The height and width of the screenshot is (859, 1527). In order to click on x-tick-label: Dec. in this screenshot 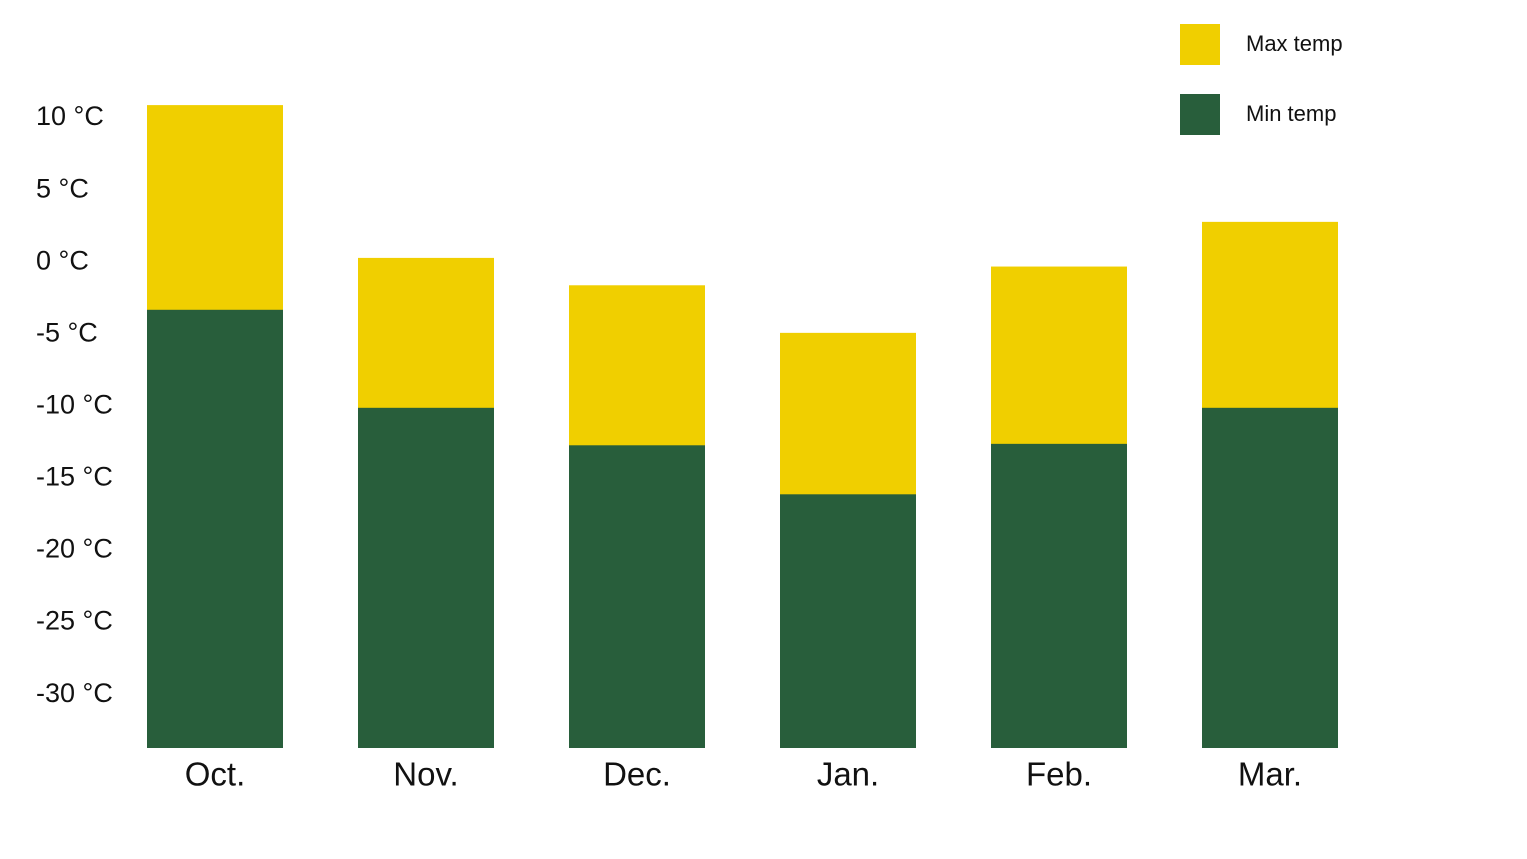, I will do `click(637, 774)`.